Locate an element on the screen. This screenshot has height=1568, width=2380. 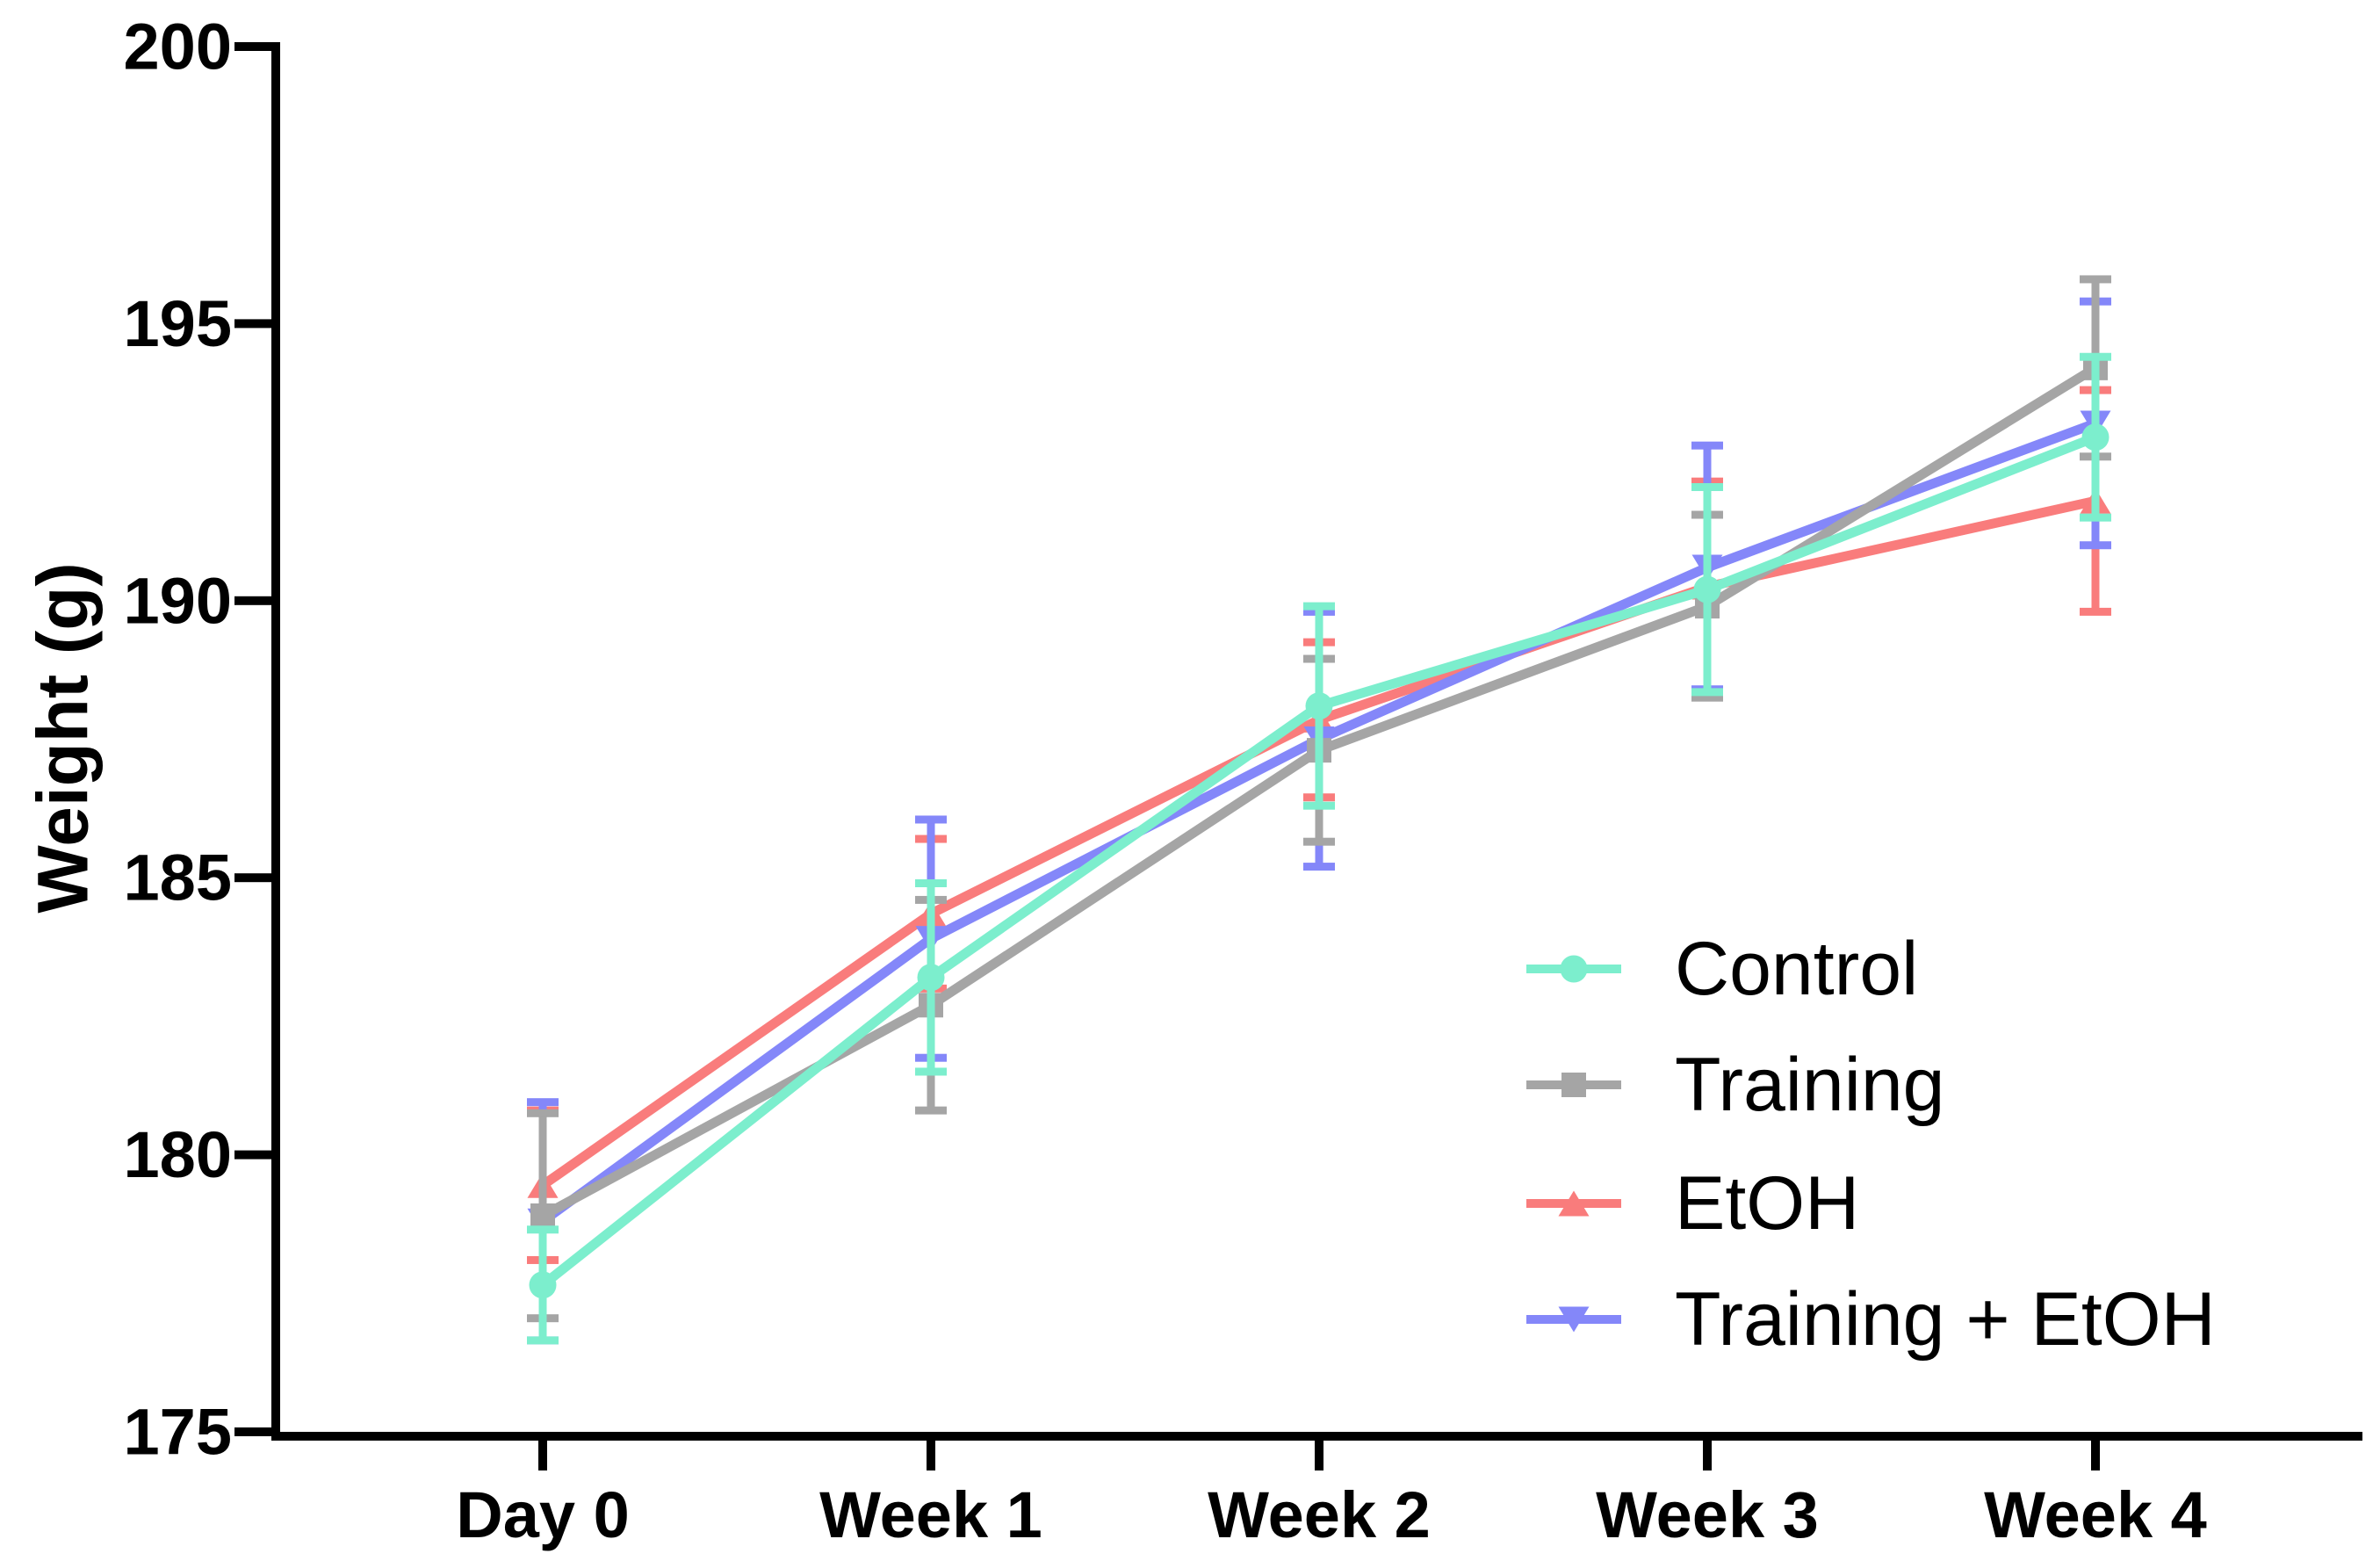
legend-item-training-etoh: Training + EtOH is located at coordinates (1871, 1319).